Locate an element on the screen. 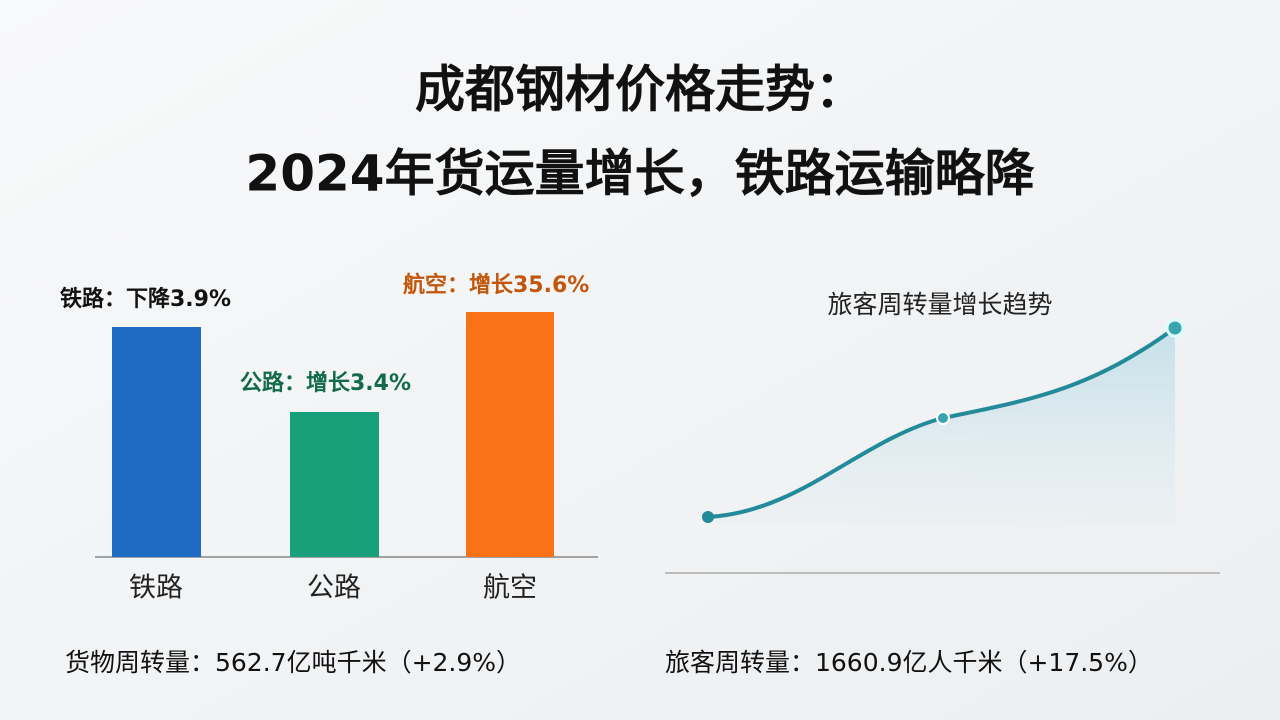 This screenshot has width=1280, height=720. passenger-summary: 旅客周转量：1660.9亿人千米（+17.5%） is located at coordinates (909, 662).